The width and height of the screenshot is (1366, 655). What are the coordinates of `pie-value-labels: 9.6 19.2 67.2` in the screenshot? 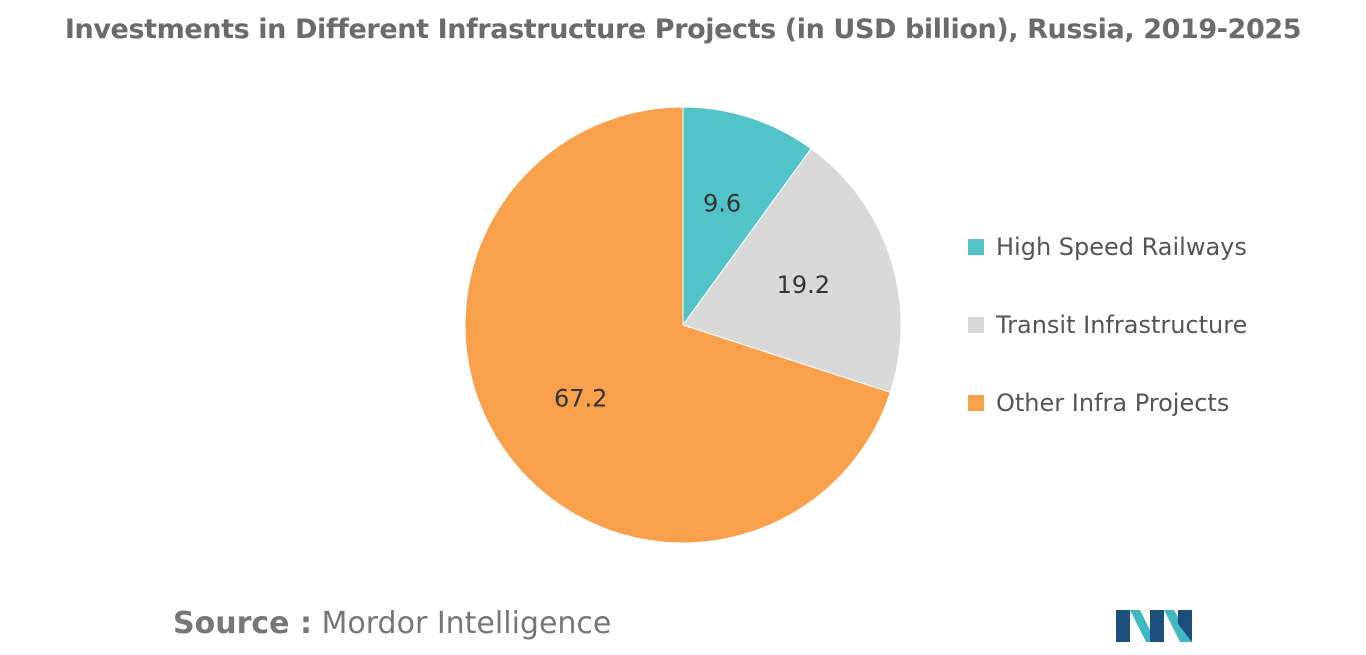 It's located at (692, 301).